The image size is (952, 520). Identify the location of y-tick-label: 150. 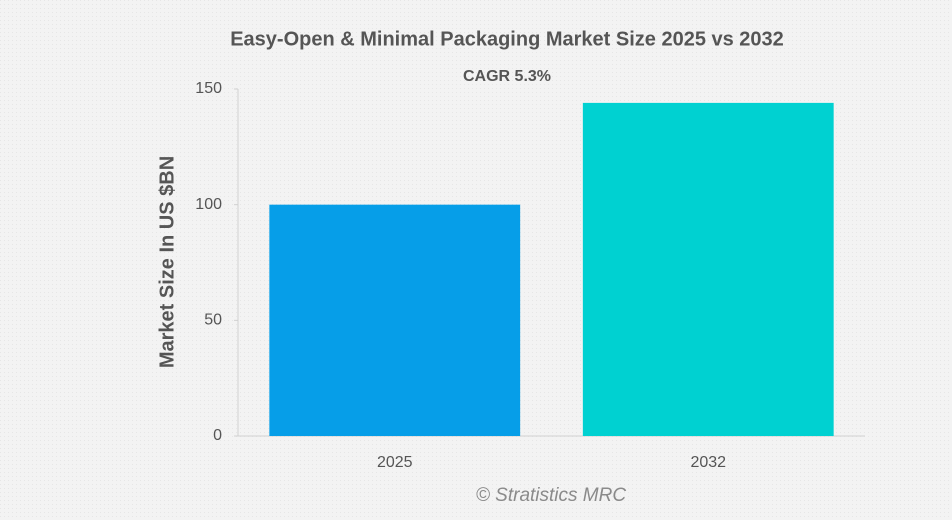
(208, 88).